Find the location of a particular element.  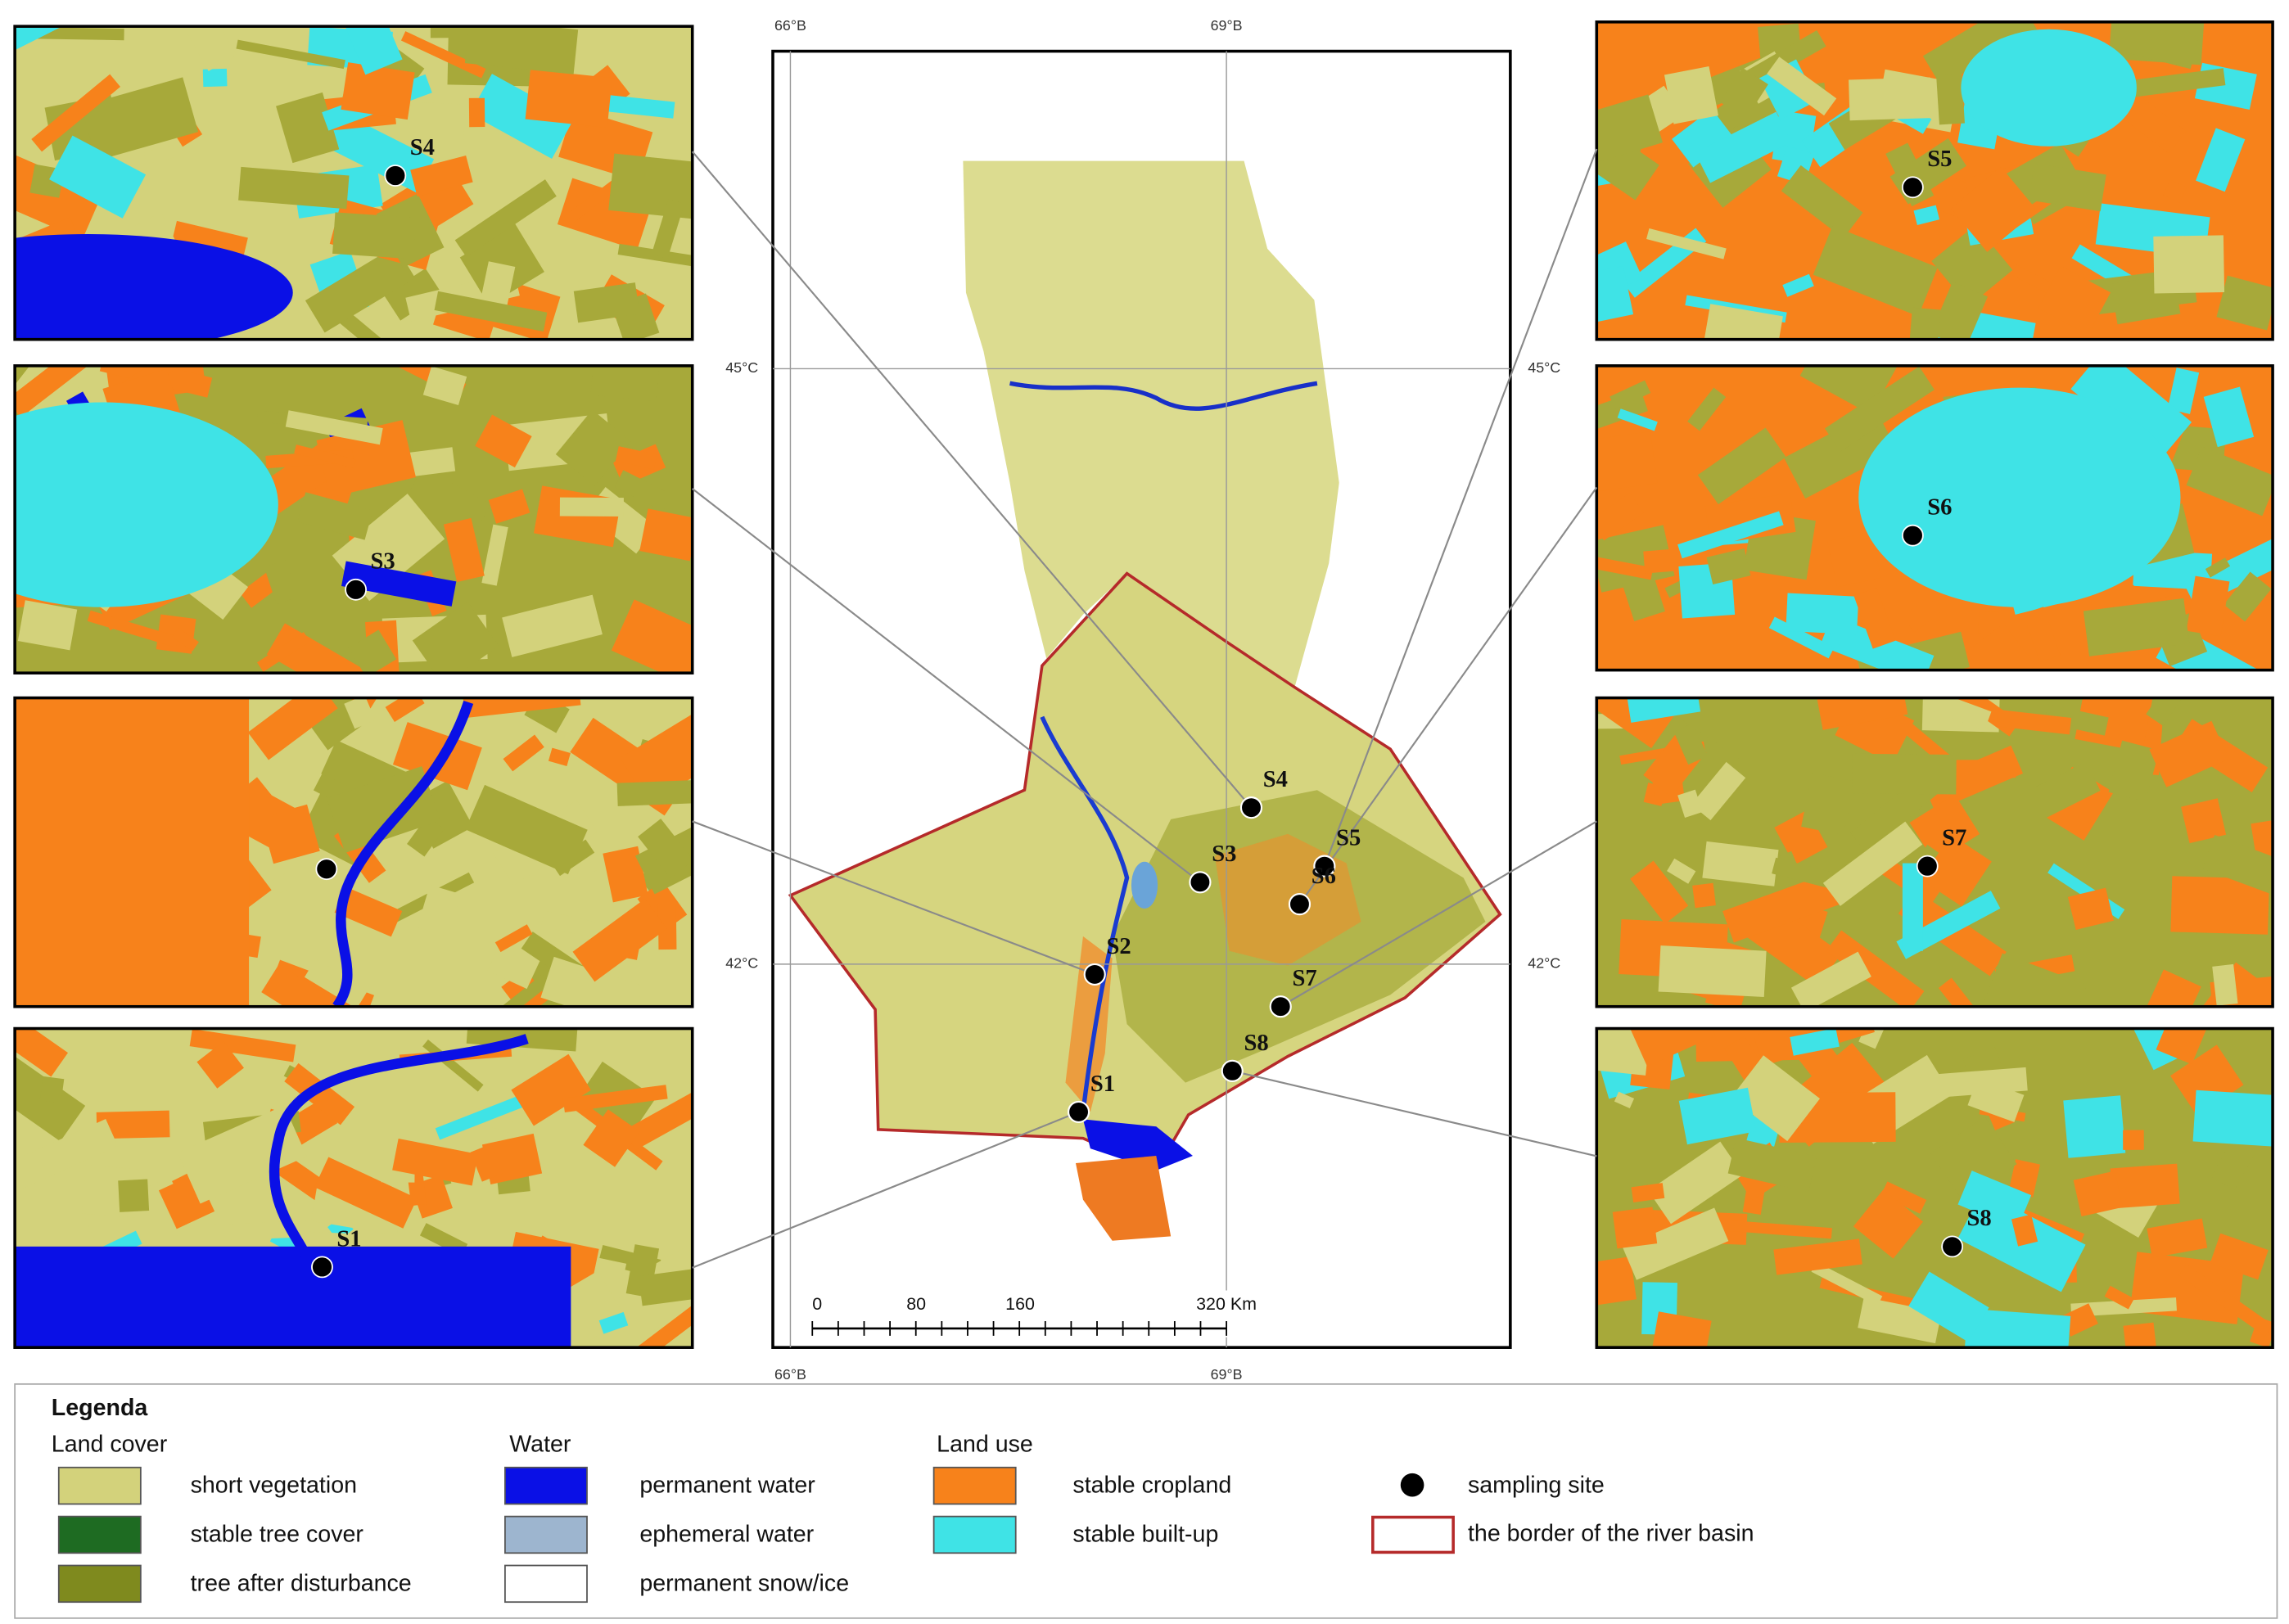

north-region is located at coordinates (1151, 426).